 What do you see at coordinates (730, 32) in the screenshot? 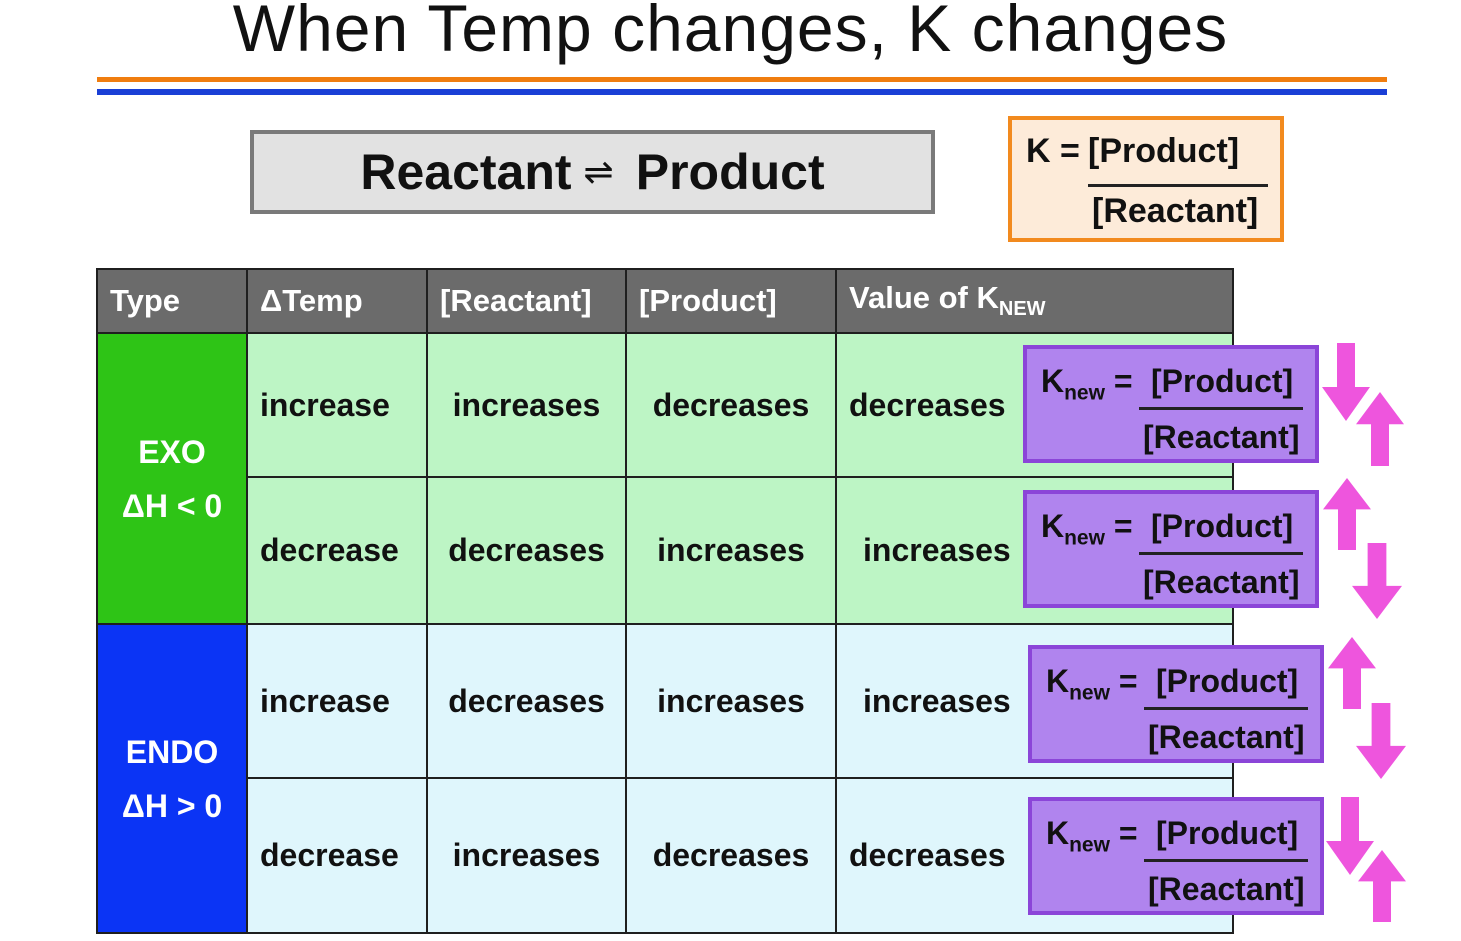
I see `page-title: When Temp changes, K changes` at bounding box center [730, 32].